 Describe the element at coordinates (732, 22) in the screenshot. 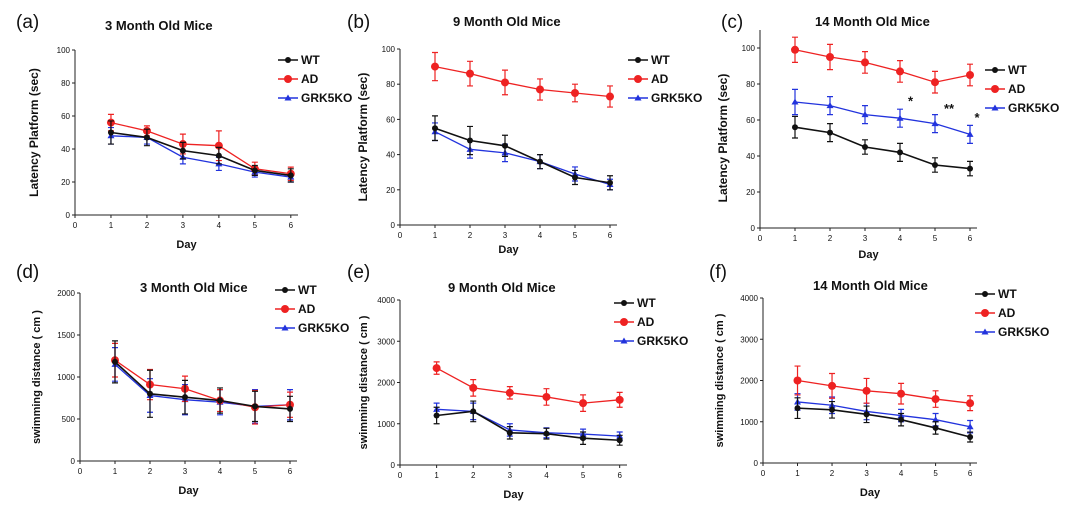

I see `panel-label: (c)` at that location.